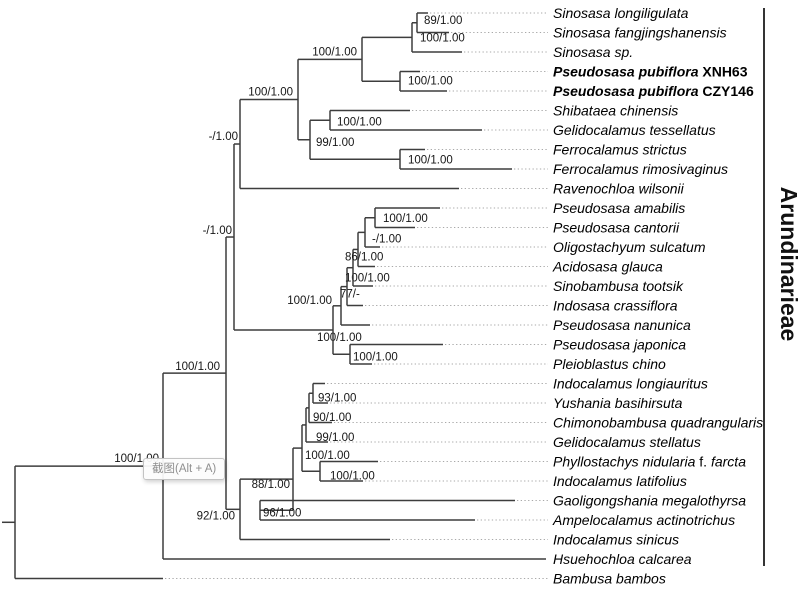 This screenshot has height=595, width=800. I want to click on taxon-label-part: Ferrocalamus strictus, so click(620, 150).